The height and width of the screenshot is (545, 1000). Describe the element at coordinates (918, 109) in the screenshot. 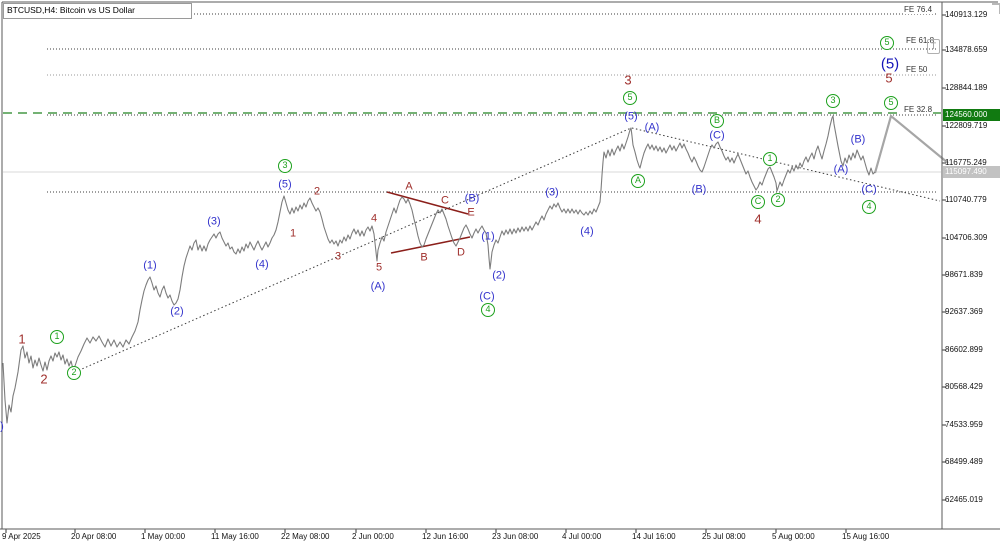

I see `fib-level-label: FE 32.8` at that location.